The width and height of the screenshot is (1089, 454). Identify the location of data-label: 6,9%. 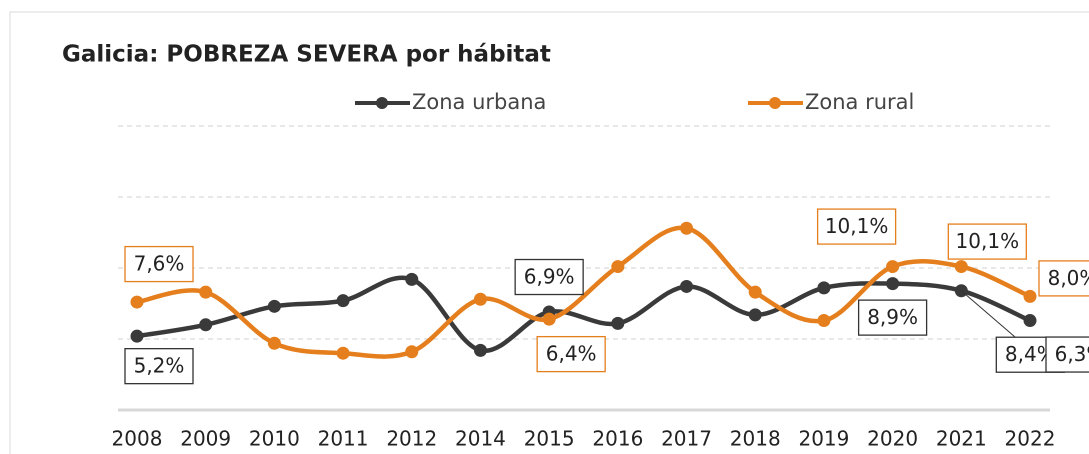
(549, 277).